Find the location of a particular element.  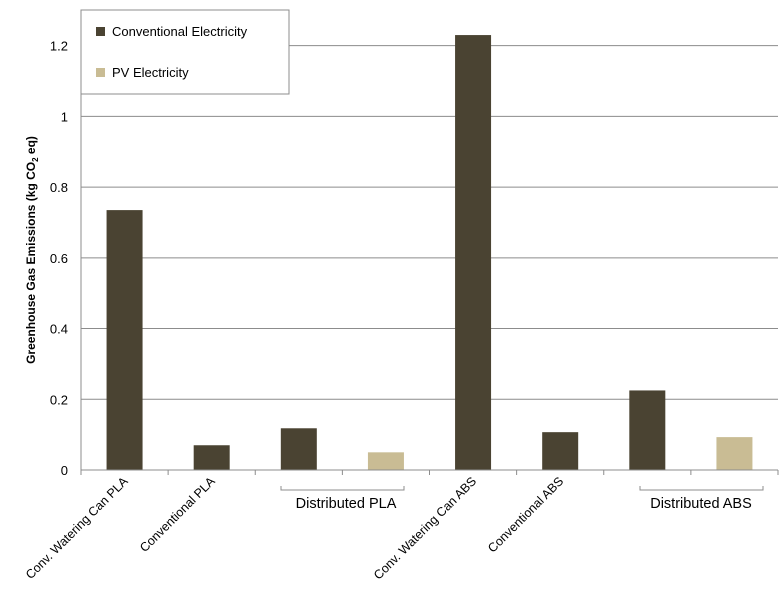

legend-label-conventional-electricity: Conventional Electricity is located at coordinates (180, 31).